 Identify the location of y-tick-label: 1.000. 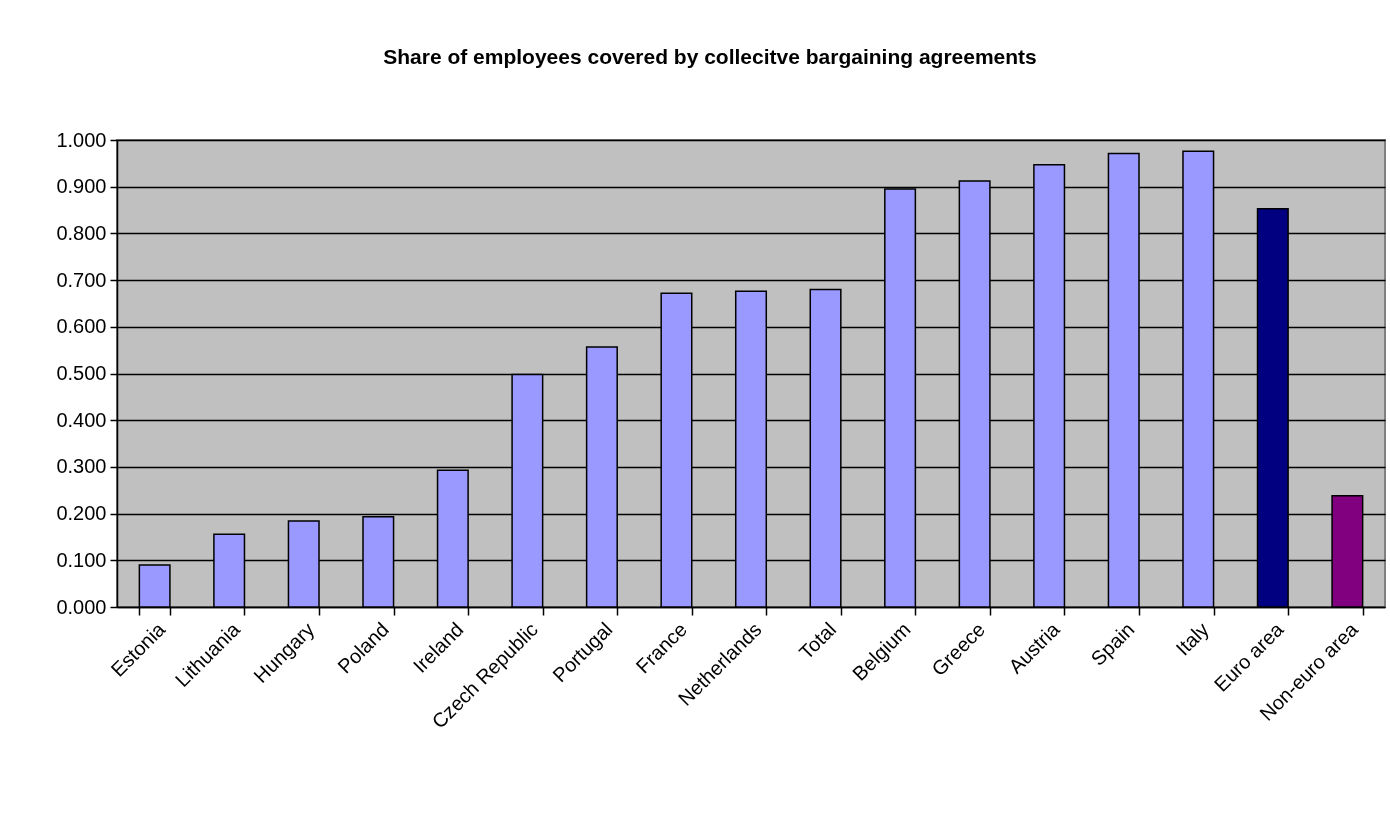
(81, 139).